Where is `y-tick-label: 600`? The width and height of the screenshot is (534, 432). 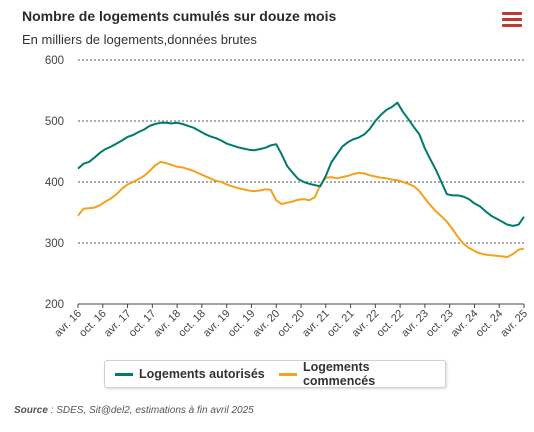
y-tick-label: 600 is located at coordinates (54, 61).